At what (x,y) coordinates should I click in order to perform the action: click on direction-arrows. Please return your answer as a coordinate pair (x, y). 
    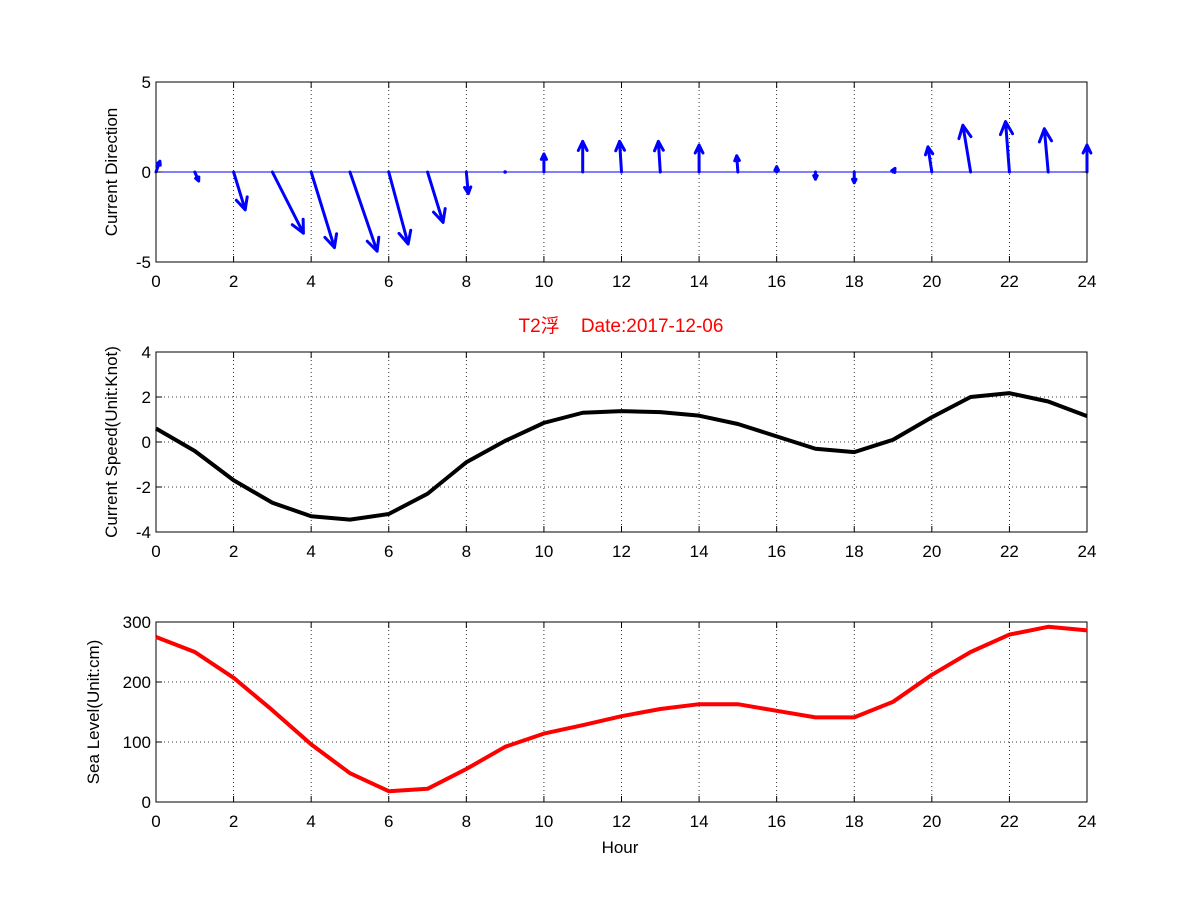
    Looking at the image, I should click on (623, 186).